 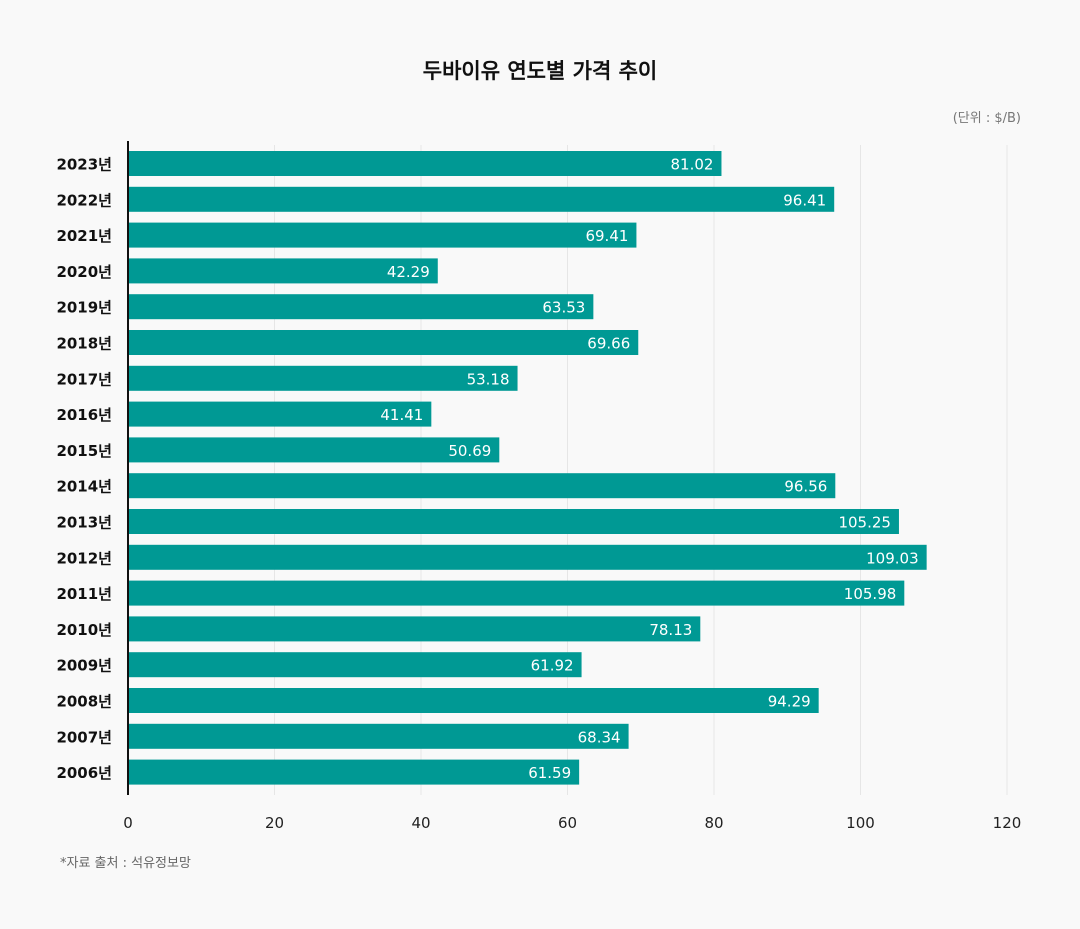 I want to click on bar-value-label: 63.53, so click(x=563, y=308).